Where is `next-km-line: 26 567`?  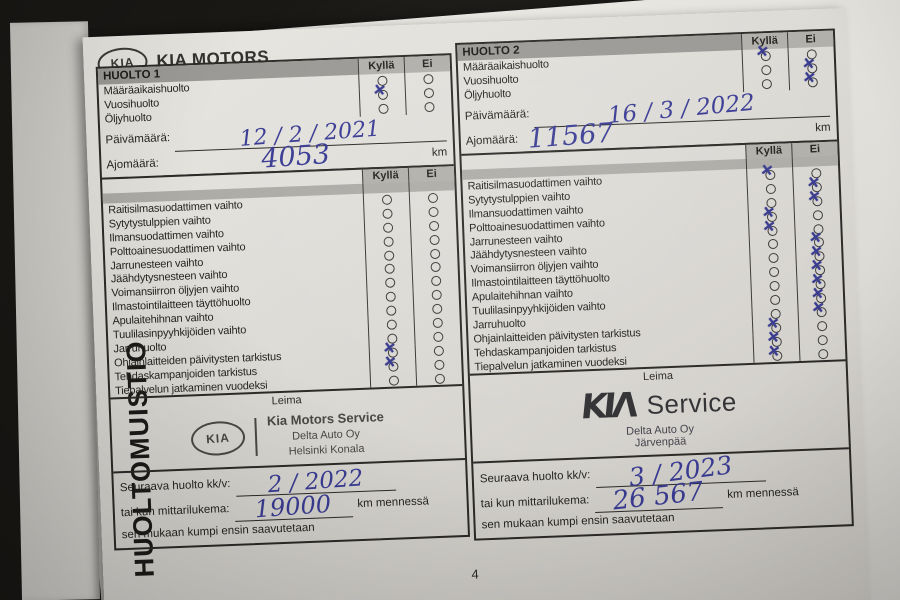
next-km-line: 26 567 is located at coordinates (658, 496).